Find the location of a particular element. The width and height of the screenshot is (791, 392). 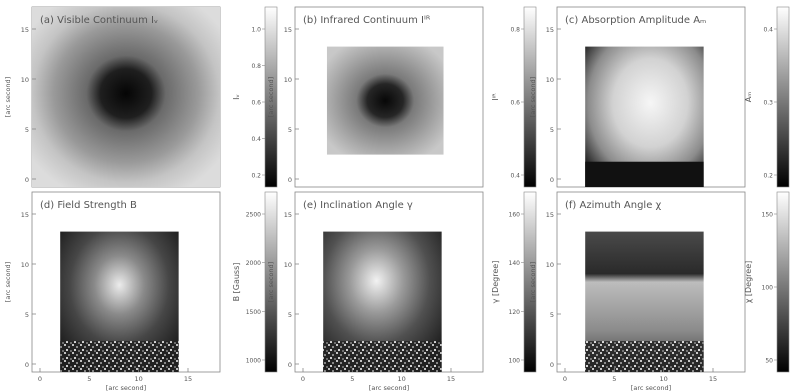

colorbar-symbol: Iᵥ is located at coordinates (236, 97).